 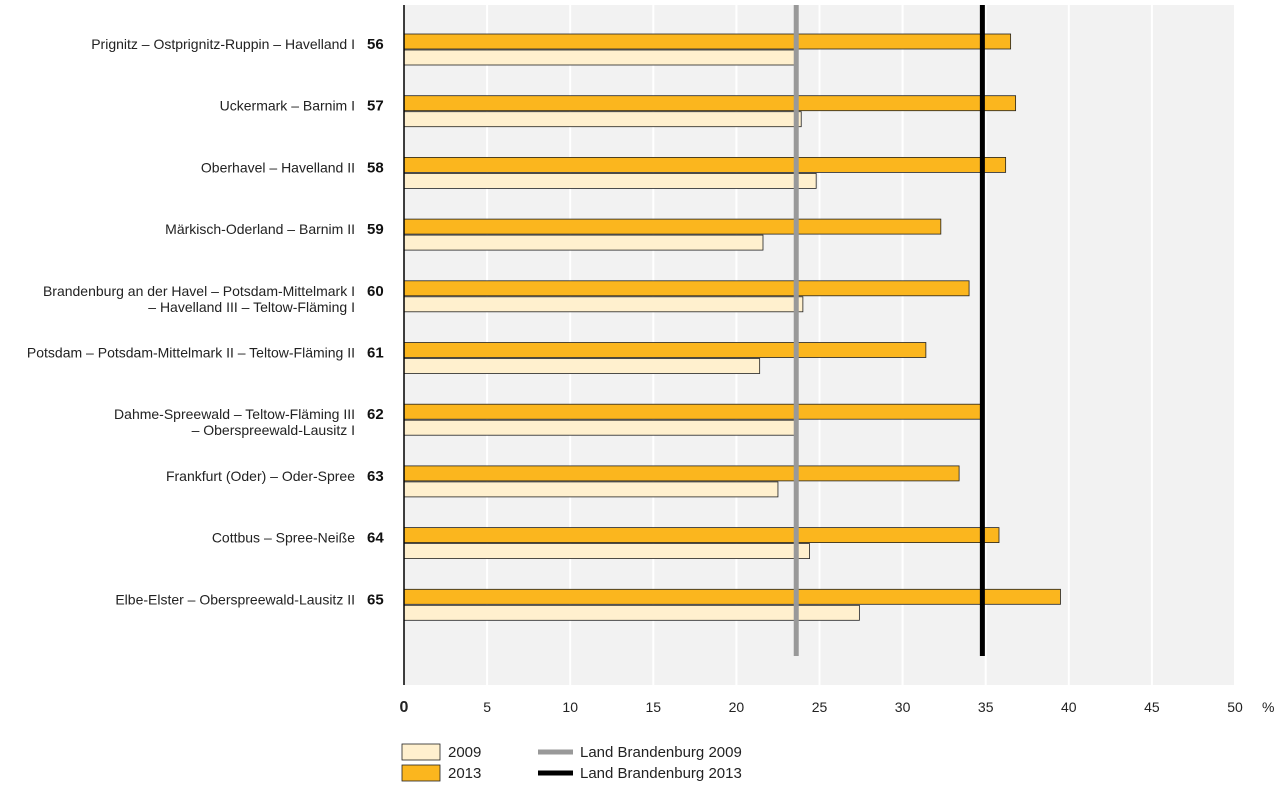 I want to click on category-label: Cottbus – Spree-Neiße, so click(x=283, y=538).